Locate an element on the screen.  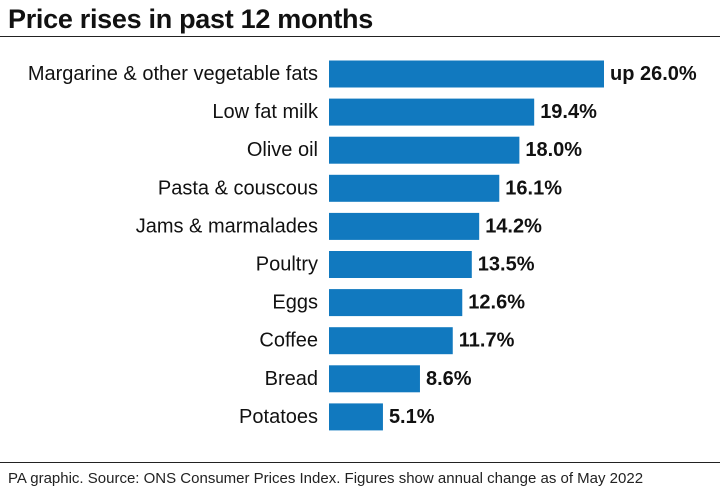
category-label: Olive oil is located at coordinates (282, 150).